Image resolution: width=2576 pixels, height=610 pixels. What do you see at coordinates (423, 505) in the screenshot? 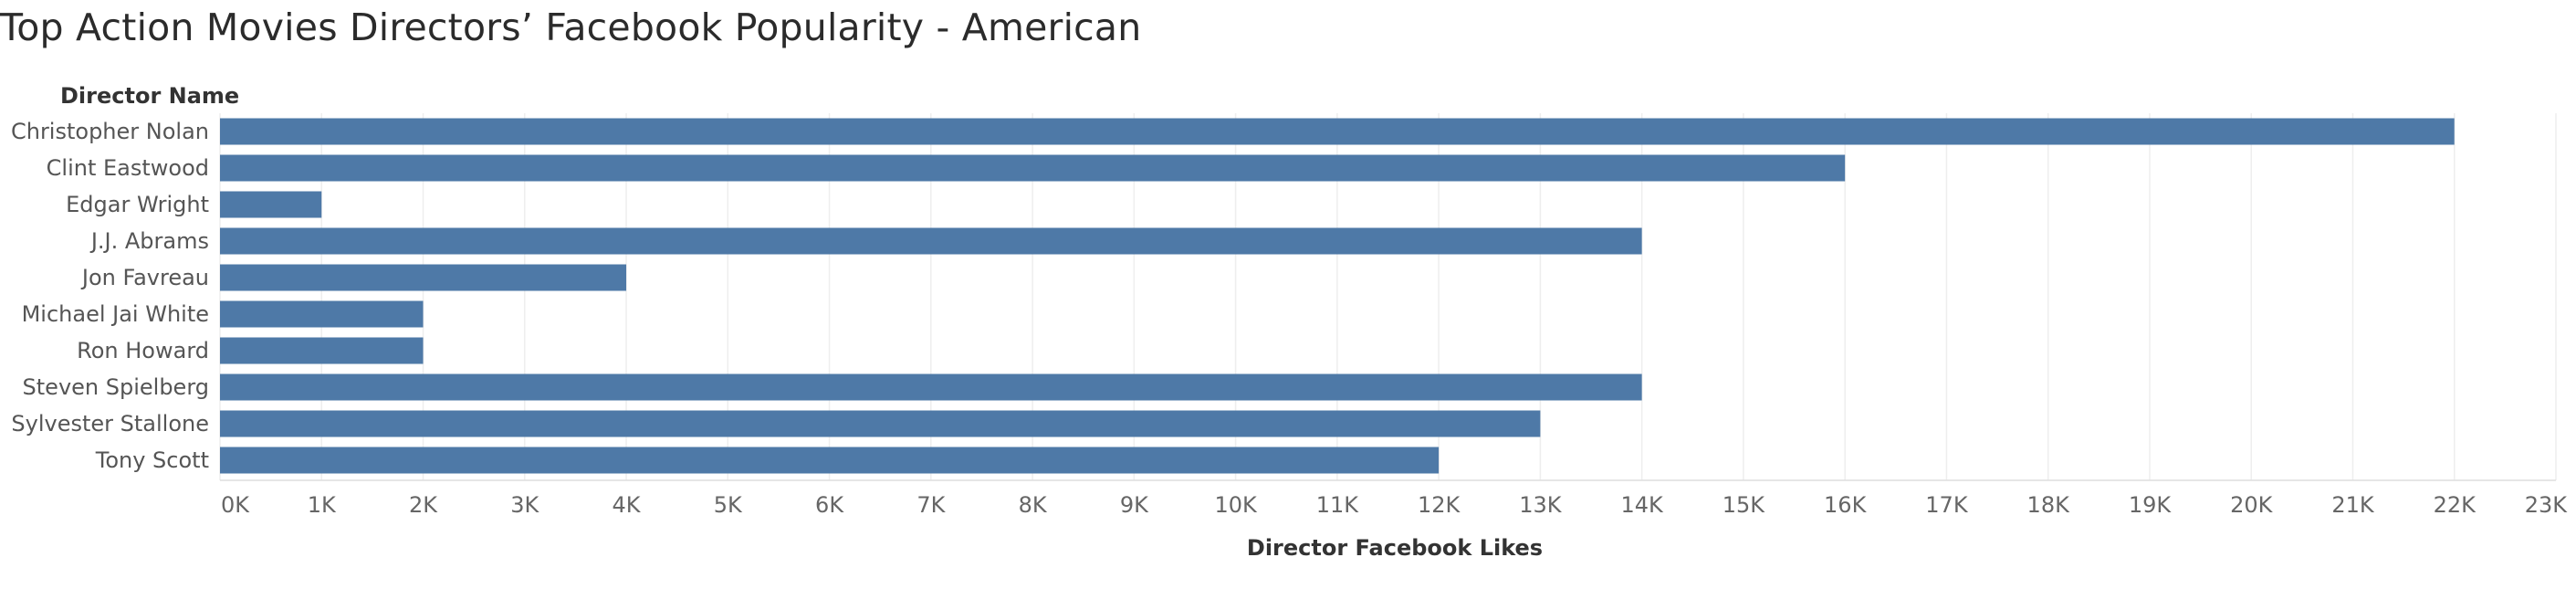
I see `x-tick-label: 2K` at bounding box center [423, 505].